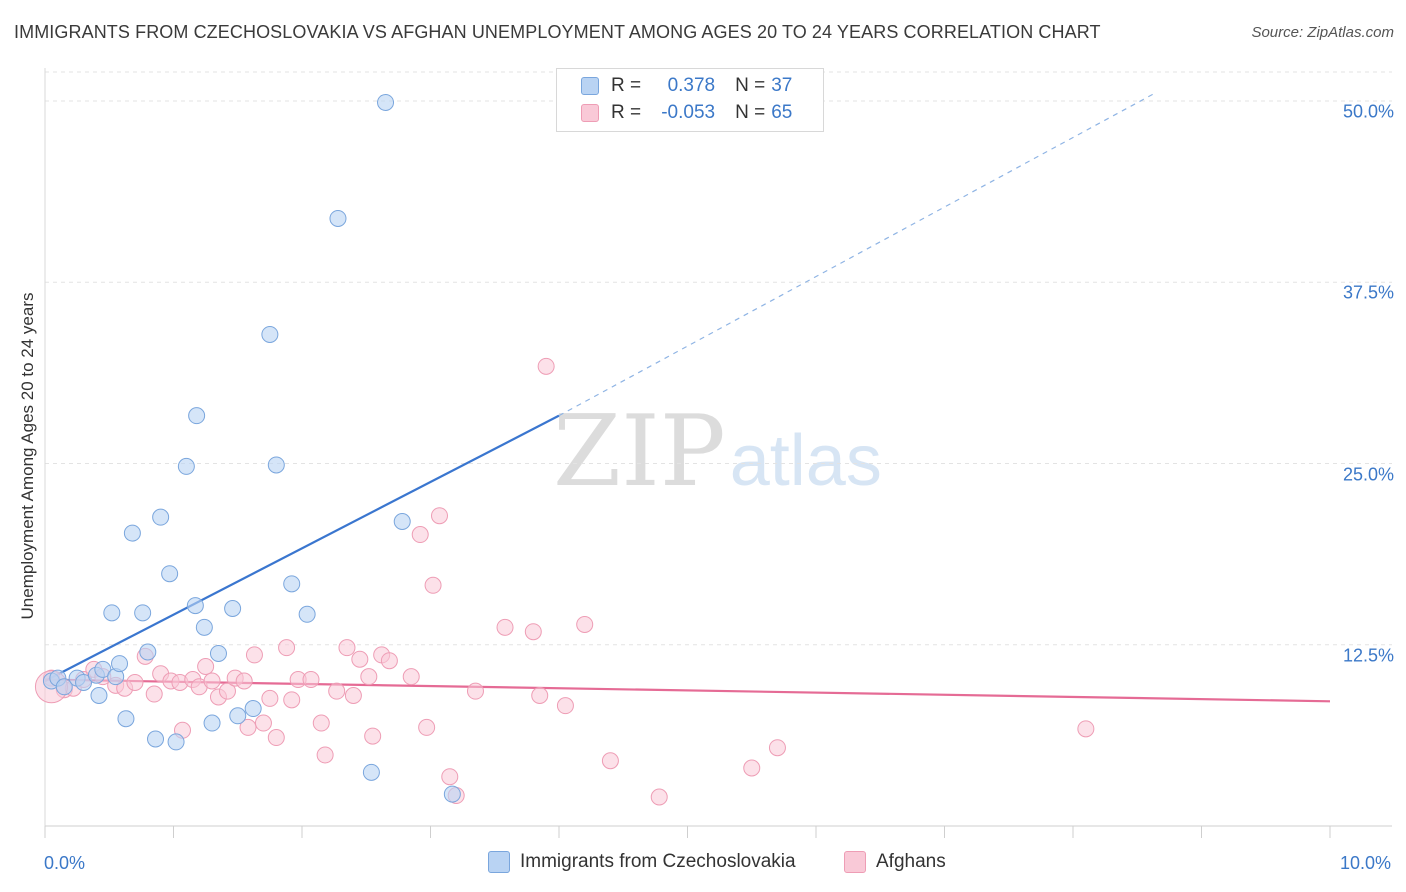  What do you see at coordinates (658, 861) in the screenshot?
I see `legend-label-czechoslovakia: Immigrants from Czechoslovakia` at bounding box center [658, 861].